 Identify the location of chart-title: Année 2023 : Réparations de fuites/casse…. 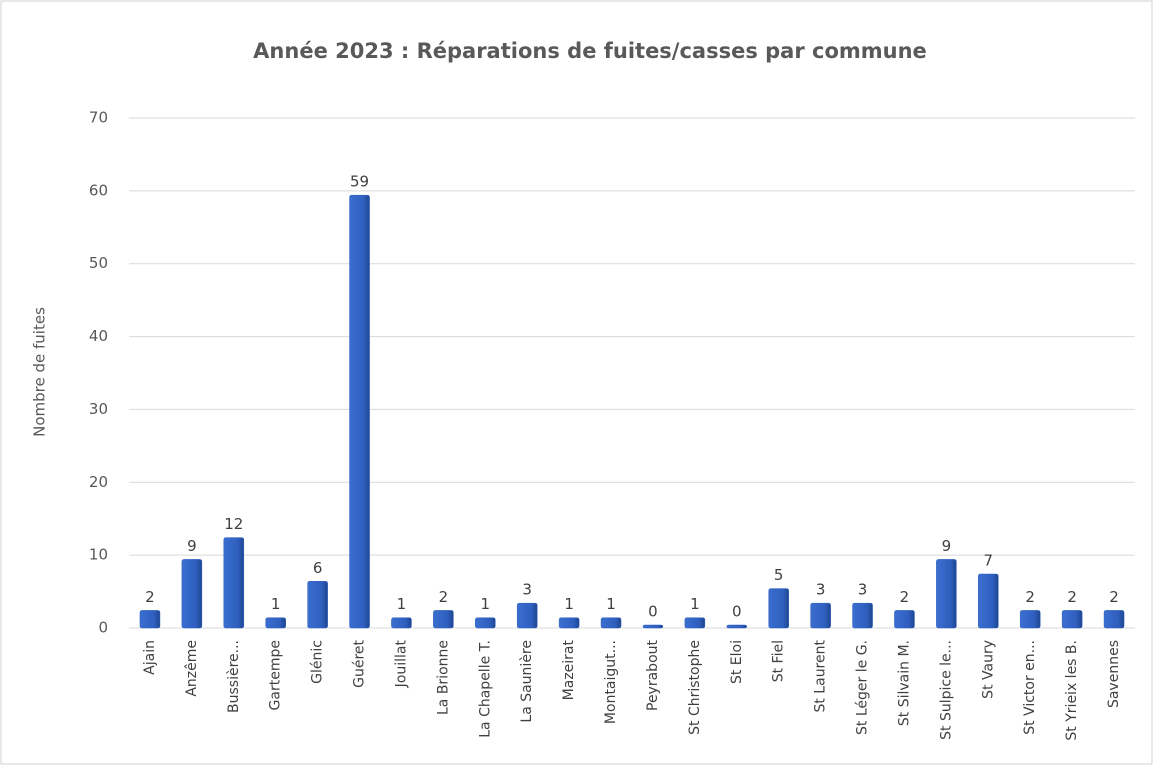
(590, 51).